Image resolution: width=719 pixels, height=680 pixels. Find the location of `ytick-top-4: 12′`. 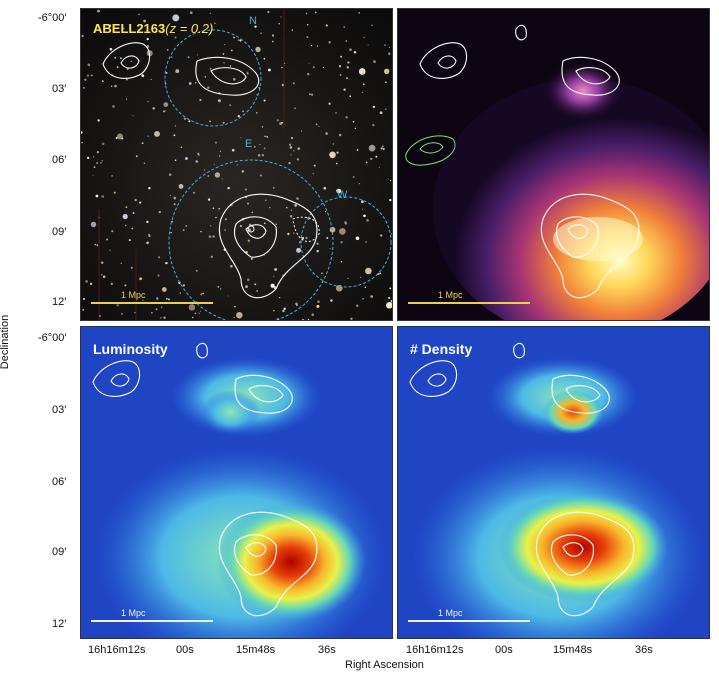

ytick-top-4: 12′ is located at coordinates (59, 302).